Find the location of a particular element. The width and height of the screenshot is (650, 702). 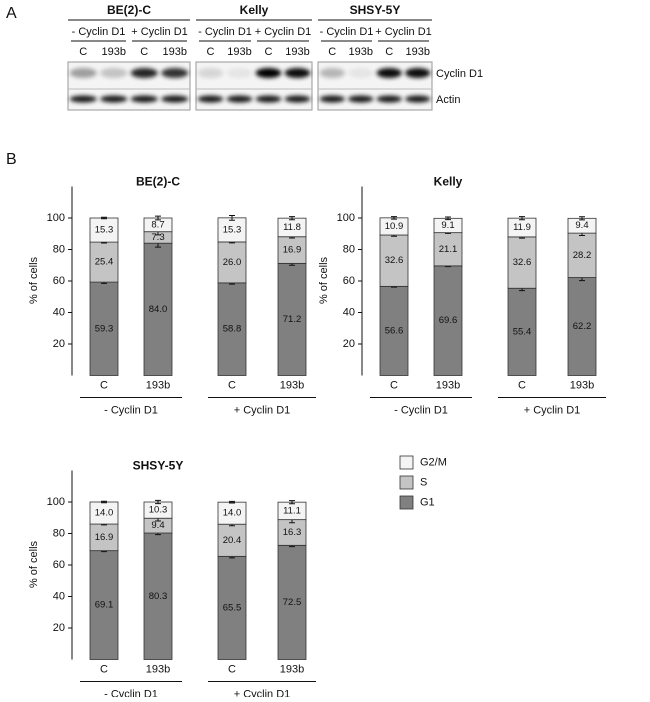

legend-label: S is located at coordinates (423, 482).